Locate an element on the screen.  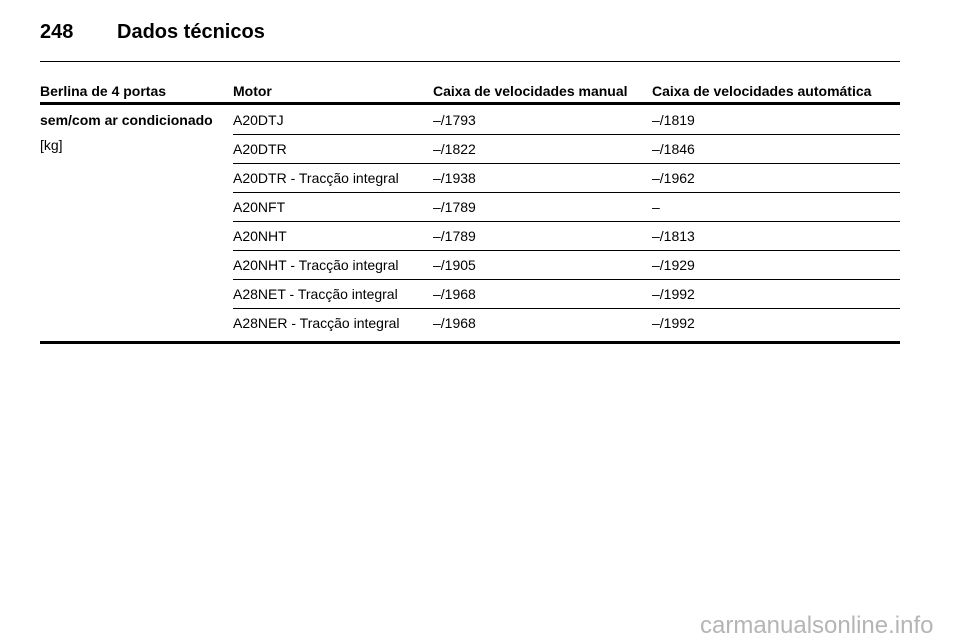
table-cell: –/1846 is located at coordinates (673, 149).